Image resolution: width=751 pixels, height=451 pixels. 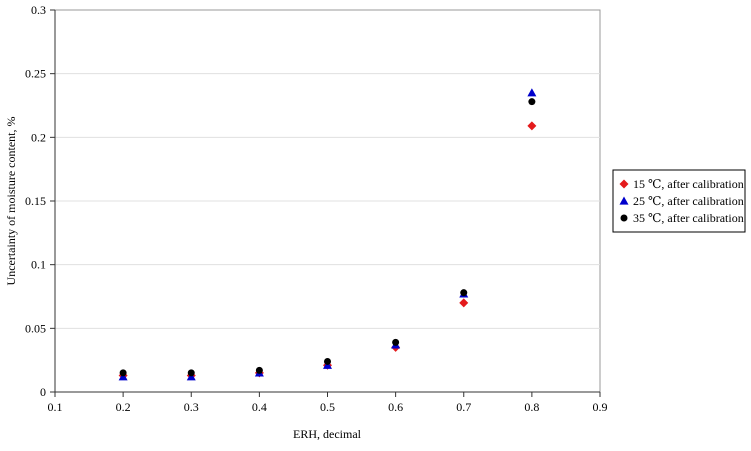 I want to click on y-axis-title: Uncertainty of moisture content, %, so click(x=11, y=201).